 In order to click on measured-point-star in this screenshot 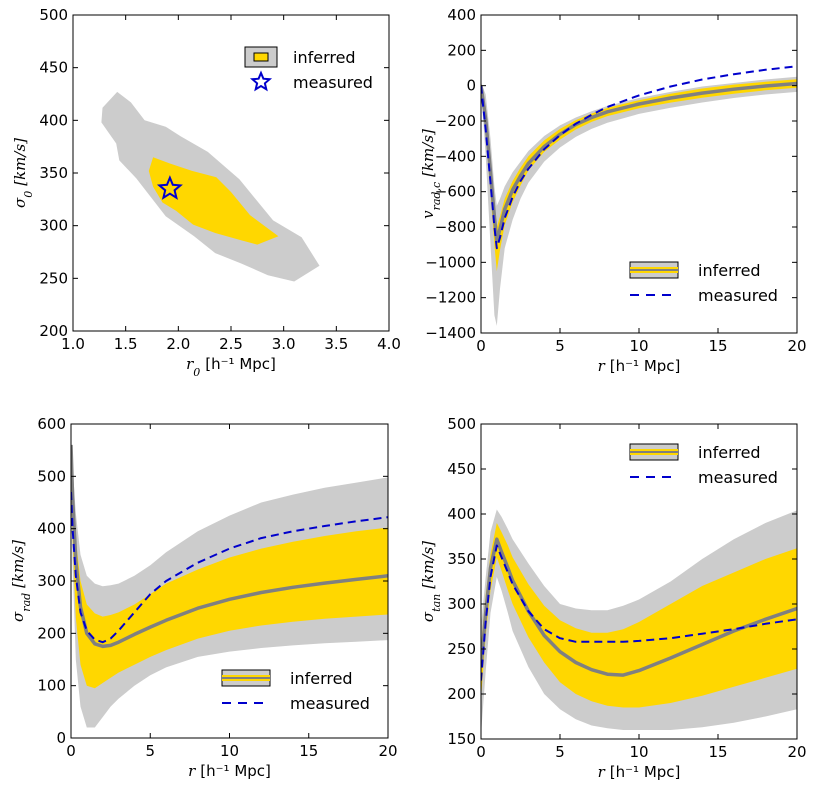, I will do `click(169, 187)`.